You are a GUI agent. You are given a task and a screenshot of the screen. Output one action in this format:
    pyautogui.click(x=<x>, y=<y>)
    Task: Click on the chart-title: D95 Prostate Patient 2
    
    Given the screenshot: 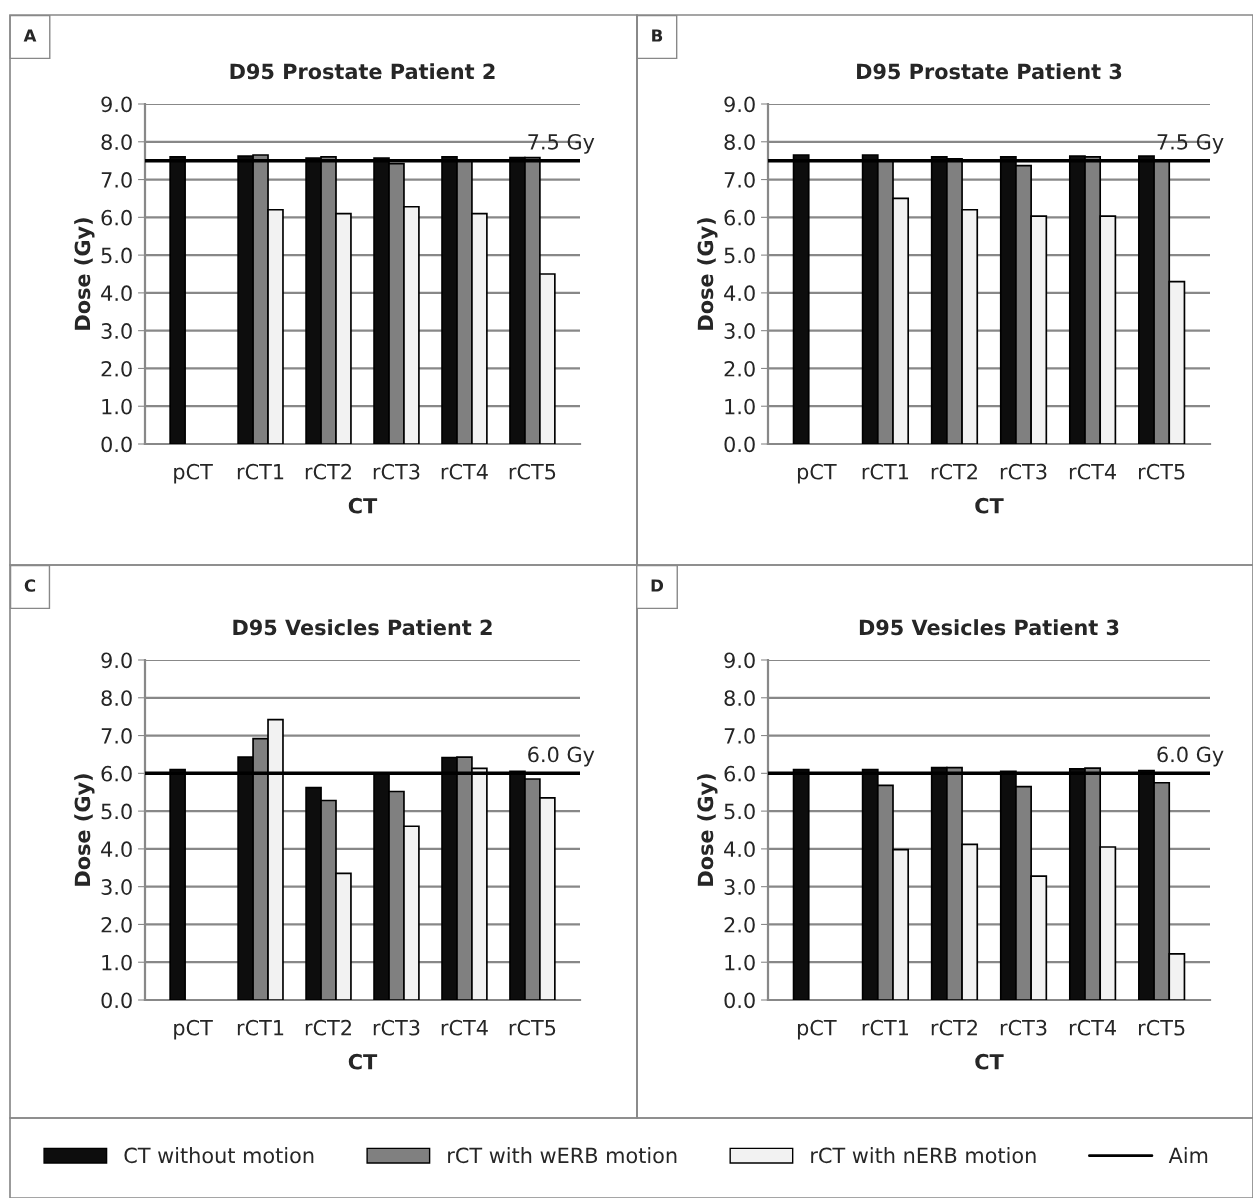 What is the action you would take?
    pyautogui.click(x=362, y=71)
    